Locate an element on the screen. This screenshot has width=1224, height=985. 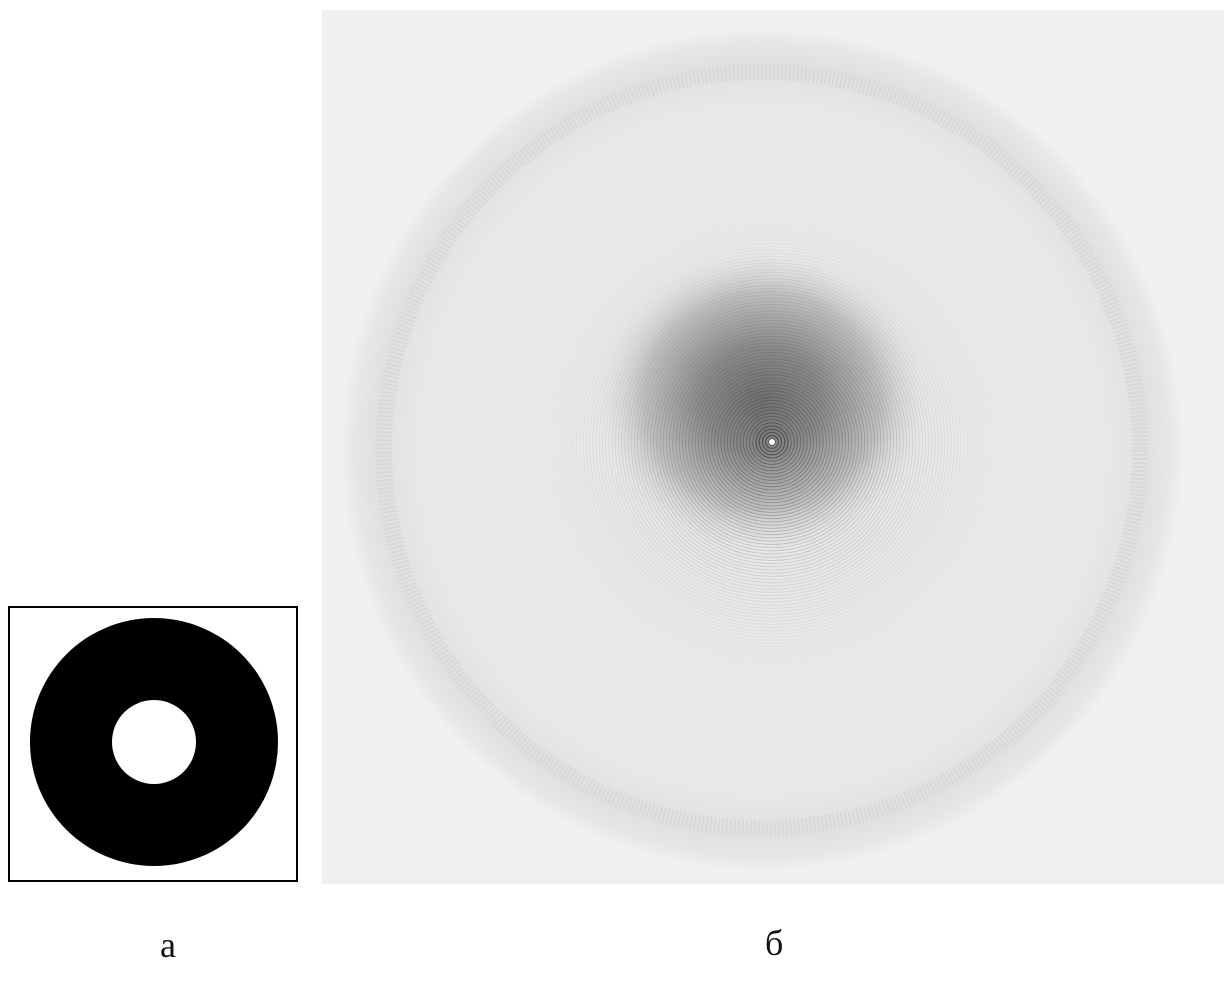
annulus-aperture-image is located at coordinates (154, 742).